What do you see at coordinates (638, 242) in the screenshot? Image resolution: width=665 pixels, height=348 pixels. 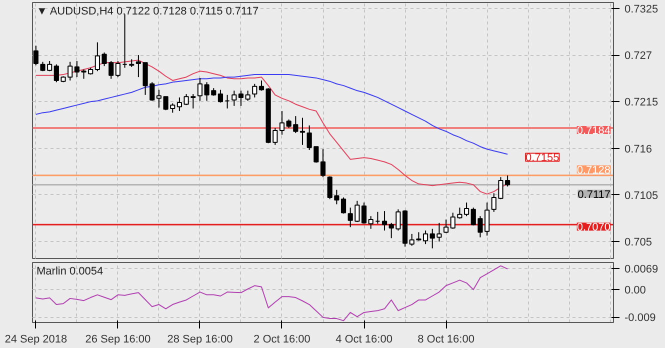 I see `y-tick-label: 0.705` at bounding box center [638, 242].